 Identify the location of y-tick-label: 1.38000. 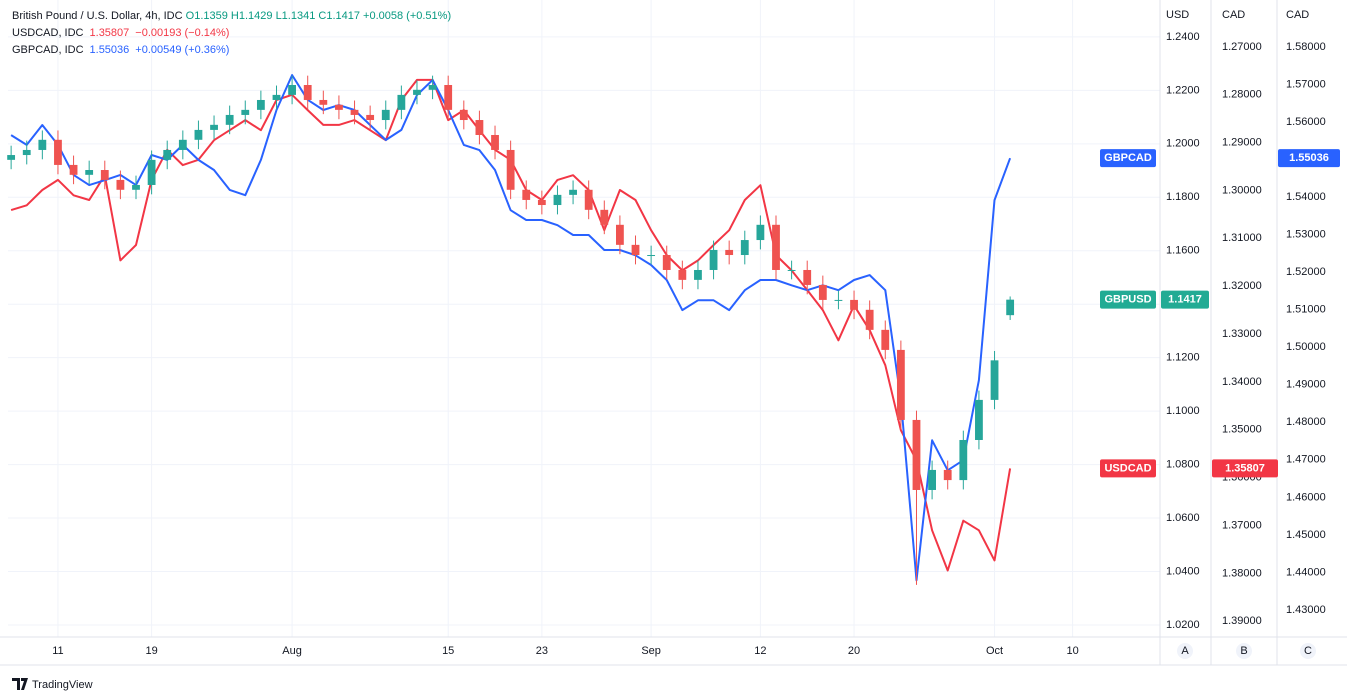
(1242, 573).